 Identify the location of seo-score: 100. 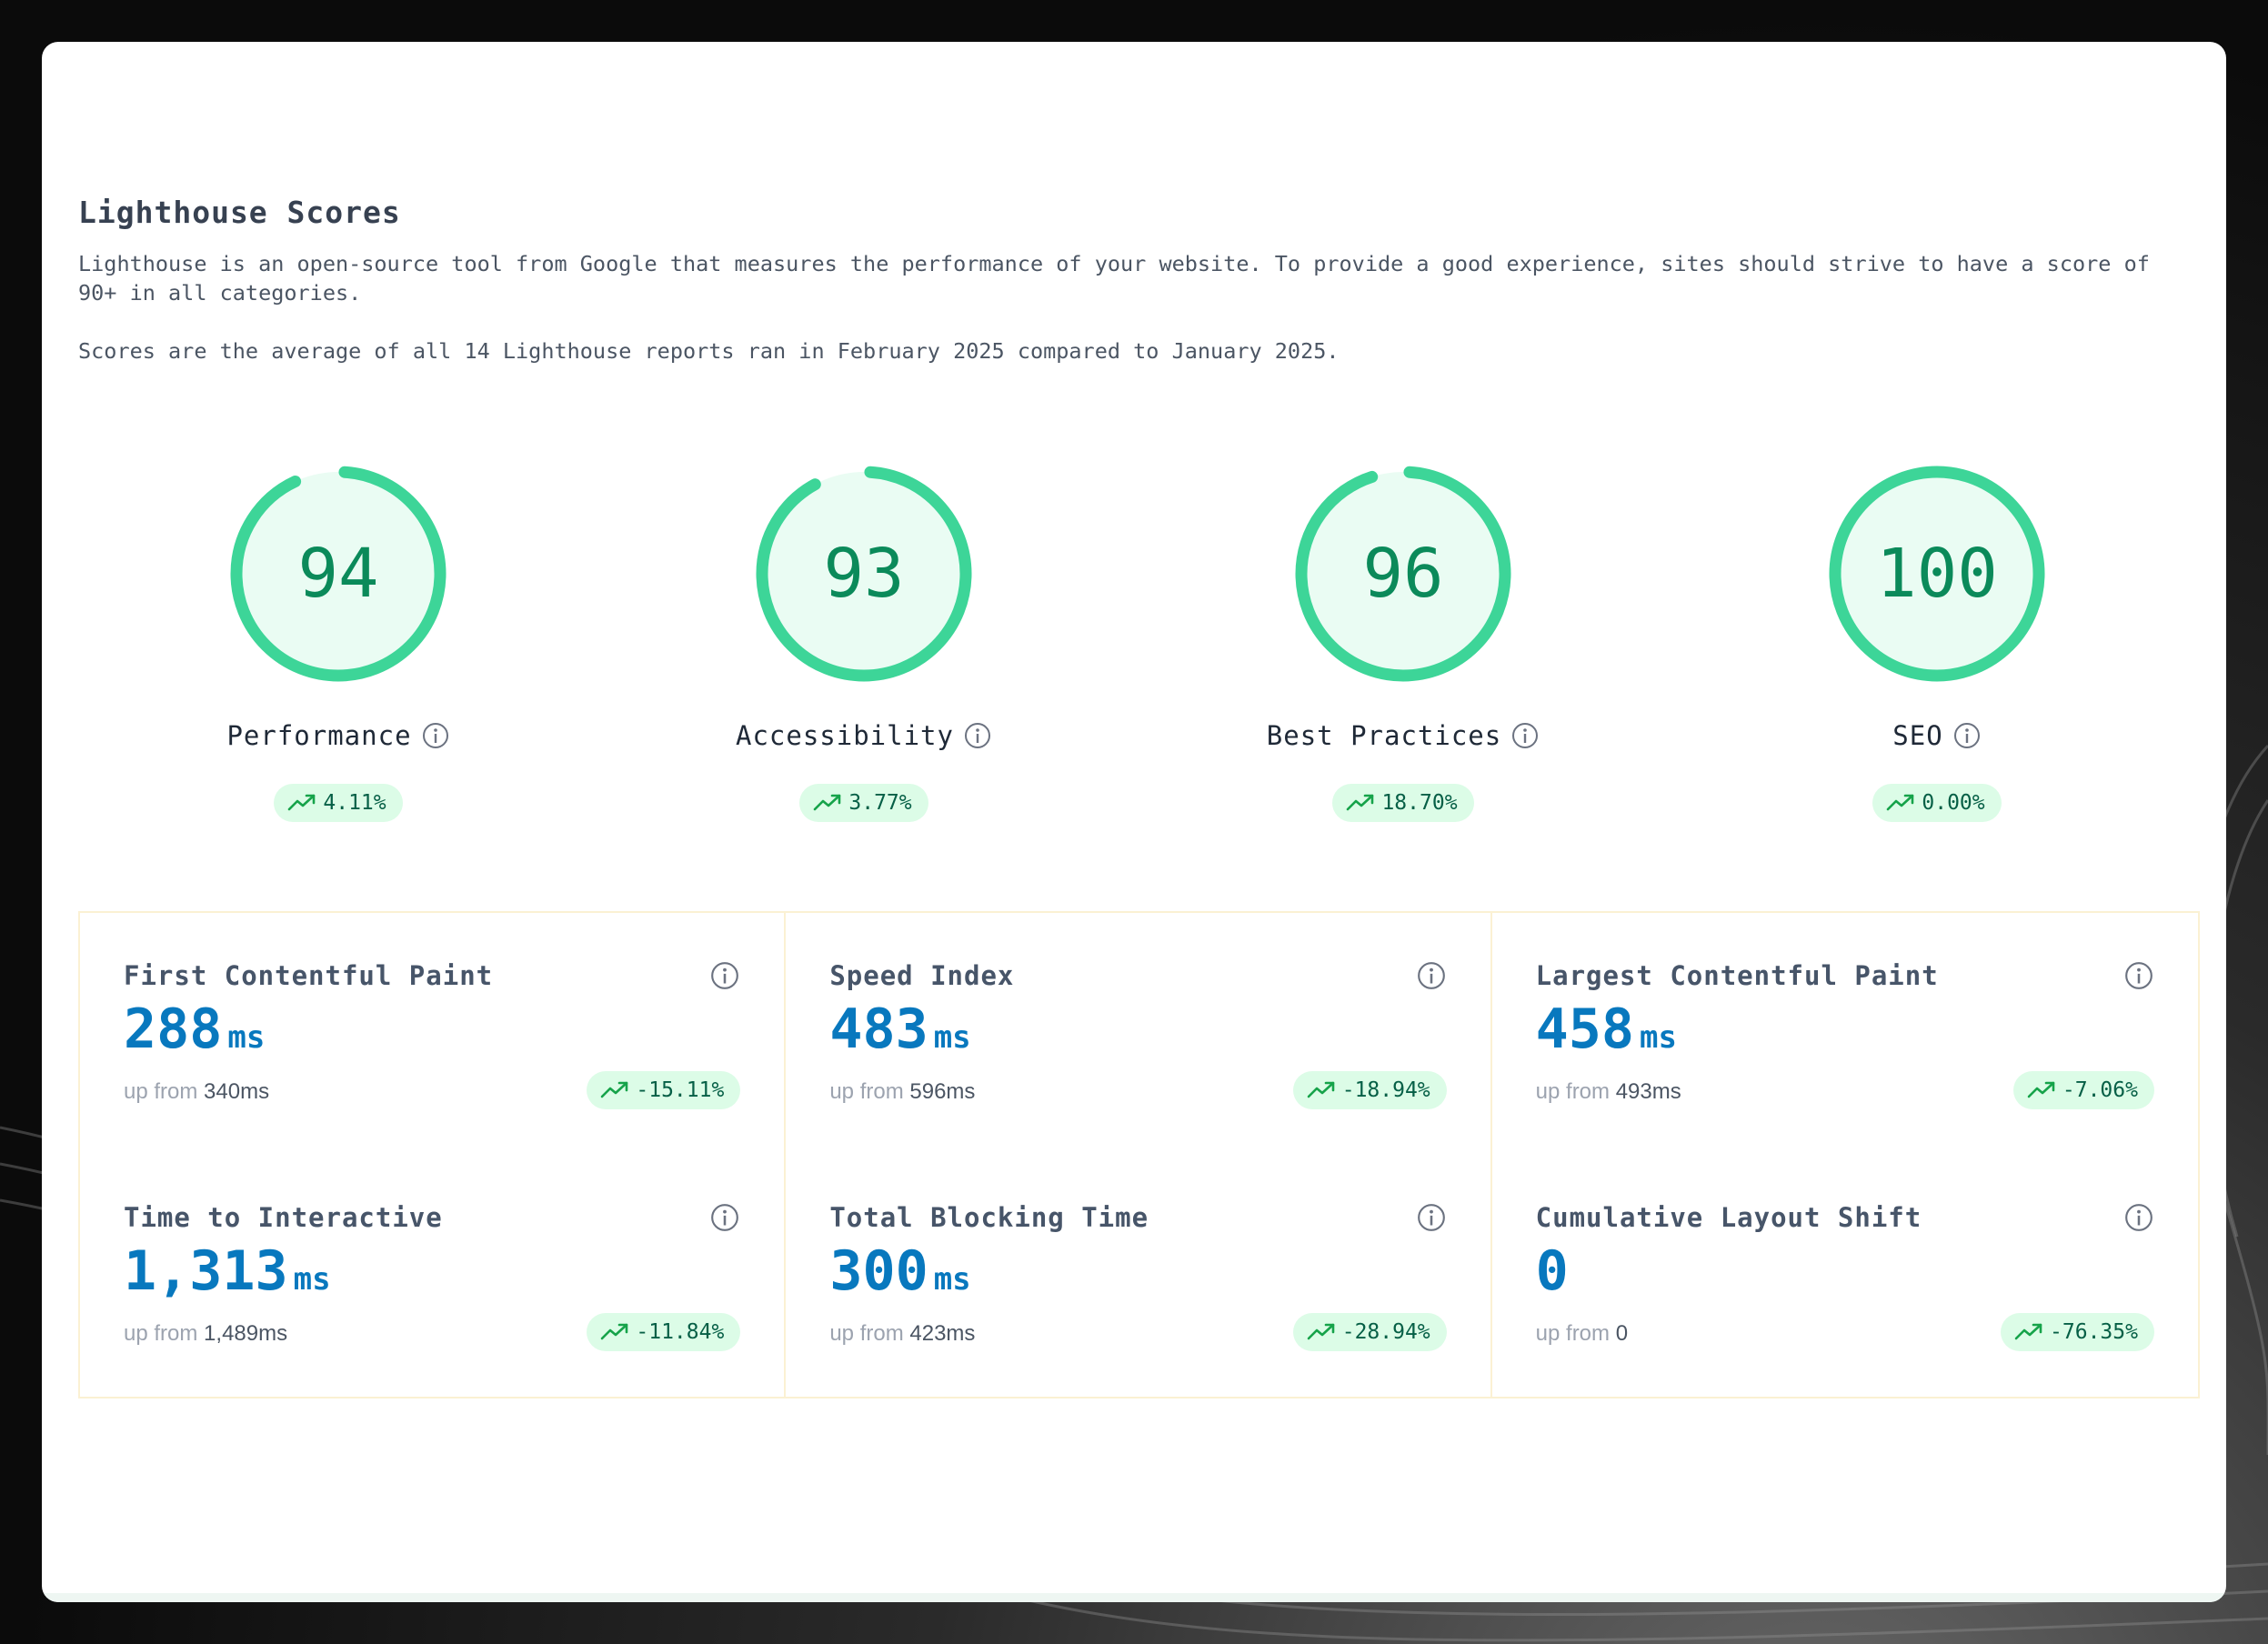
(1937, 574).